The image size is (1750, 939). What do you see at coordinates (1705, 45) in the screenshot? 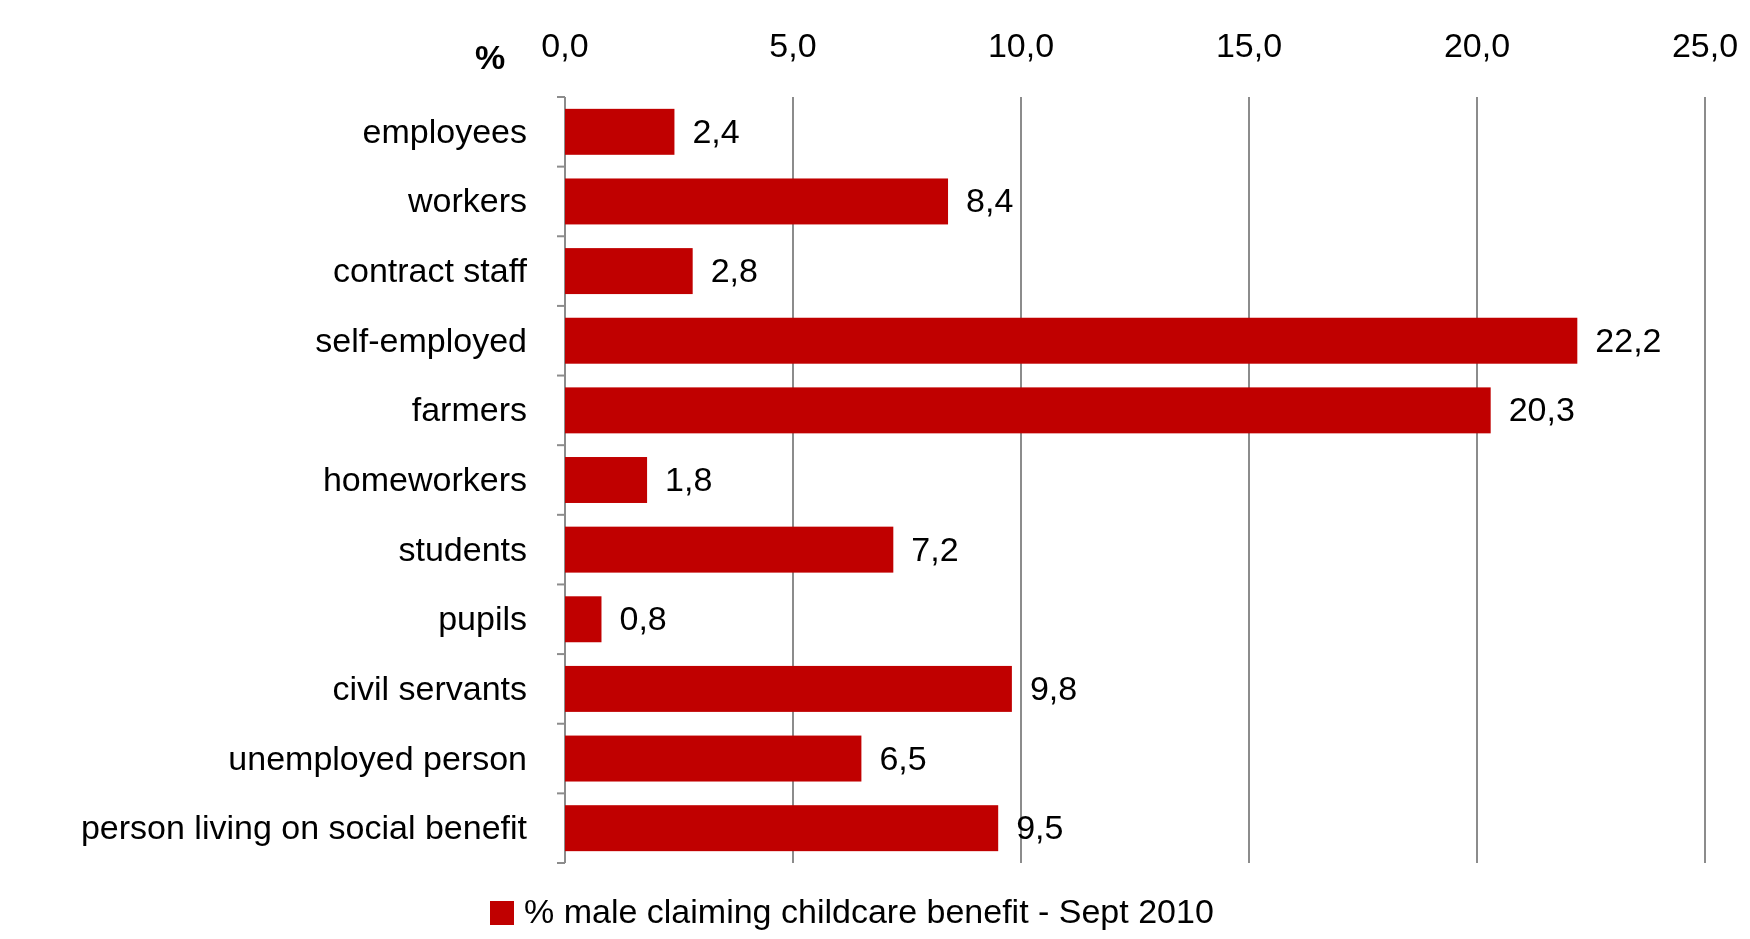
I see `x-tick-label: 25,0` at bounding box center [1705, 45].